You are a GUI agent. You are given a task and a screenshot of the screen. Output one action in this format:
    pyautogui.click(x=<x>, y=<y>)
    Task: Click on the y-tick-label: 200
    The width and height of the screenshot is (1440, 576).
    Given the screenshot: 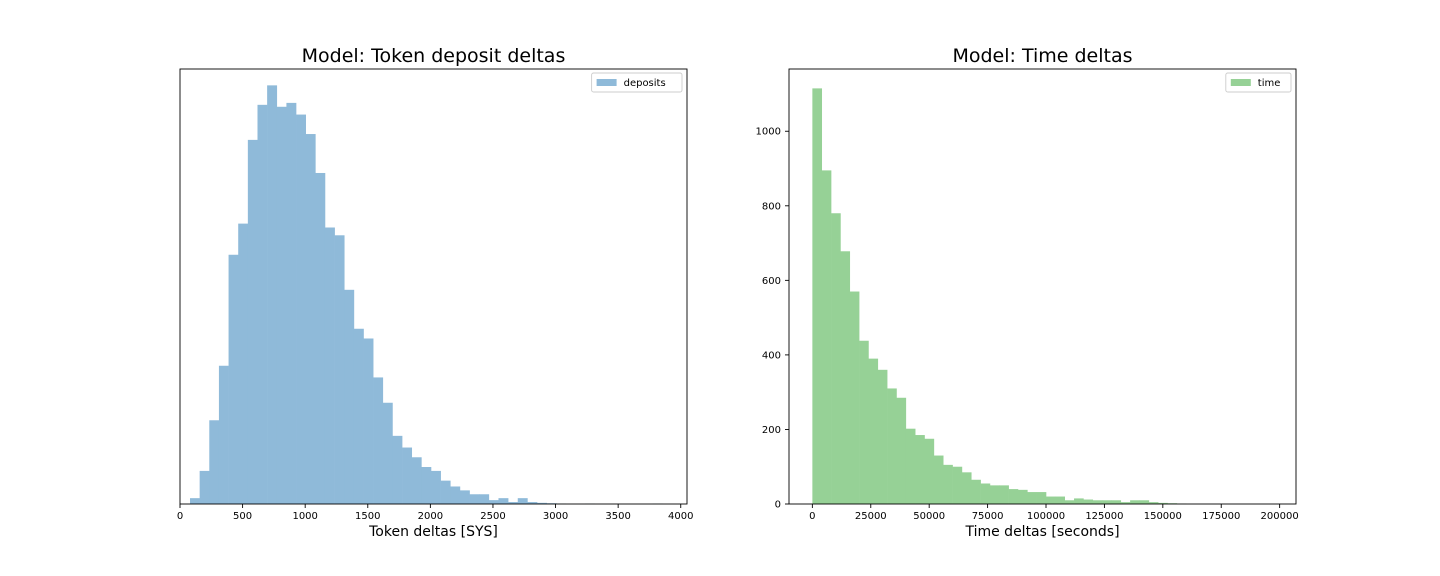 What is the action you would take?
    pyautogui.click(x=771, y=430)
    